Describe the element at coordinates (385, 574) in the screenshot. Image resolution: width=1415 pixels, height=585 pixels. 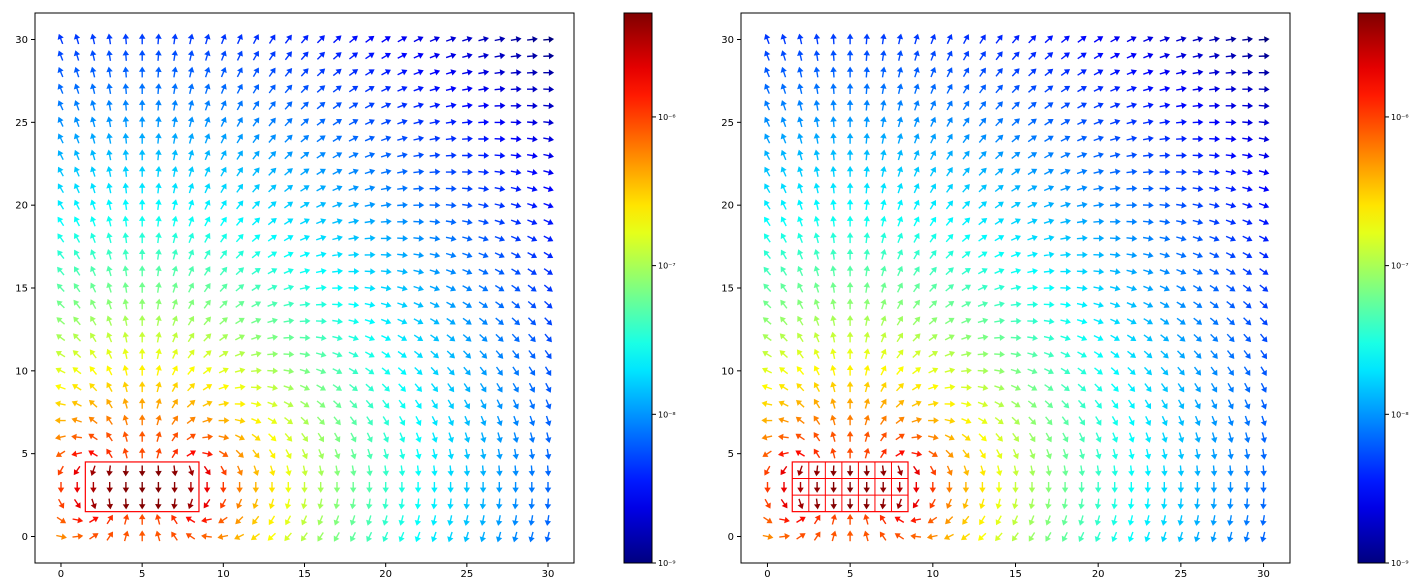
I see `x-tick-label: 20` at that location.